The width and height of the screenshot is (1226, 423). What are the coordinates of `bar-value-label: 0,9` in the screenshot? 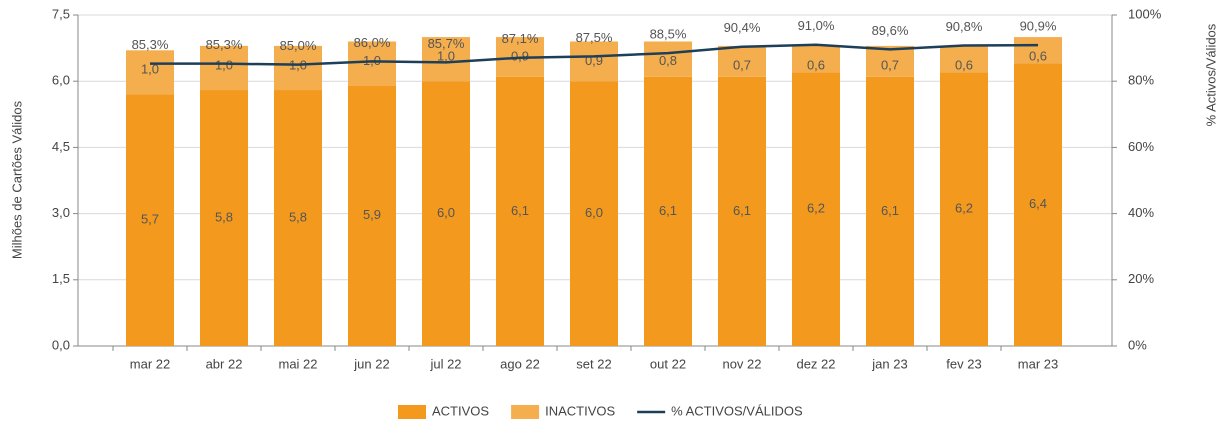 It's located at (520, 56).